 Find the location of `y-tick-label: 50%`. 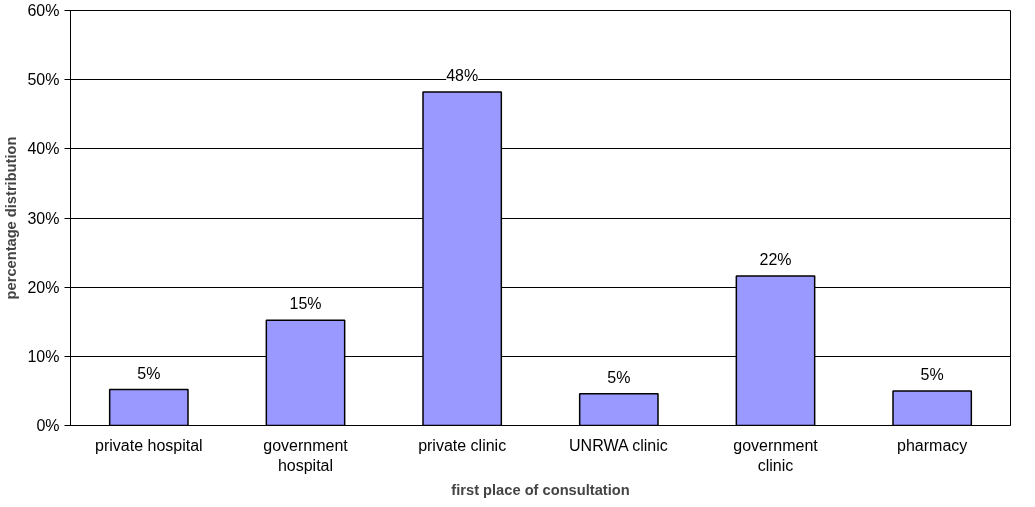

y-tick-label: 50% is located at coordinates (43, 80).